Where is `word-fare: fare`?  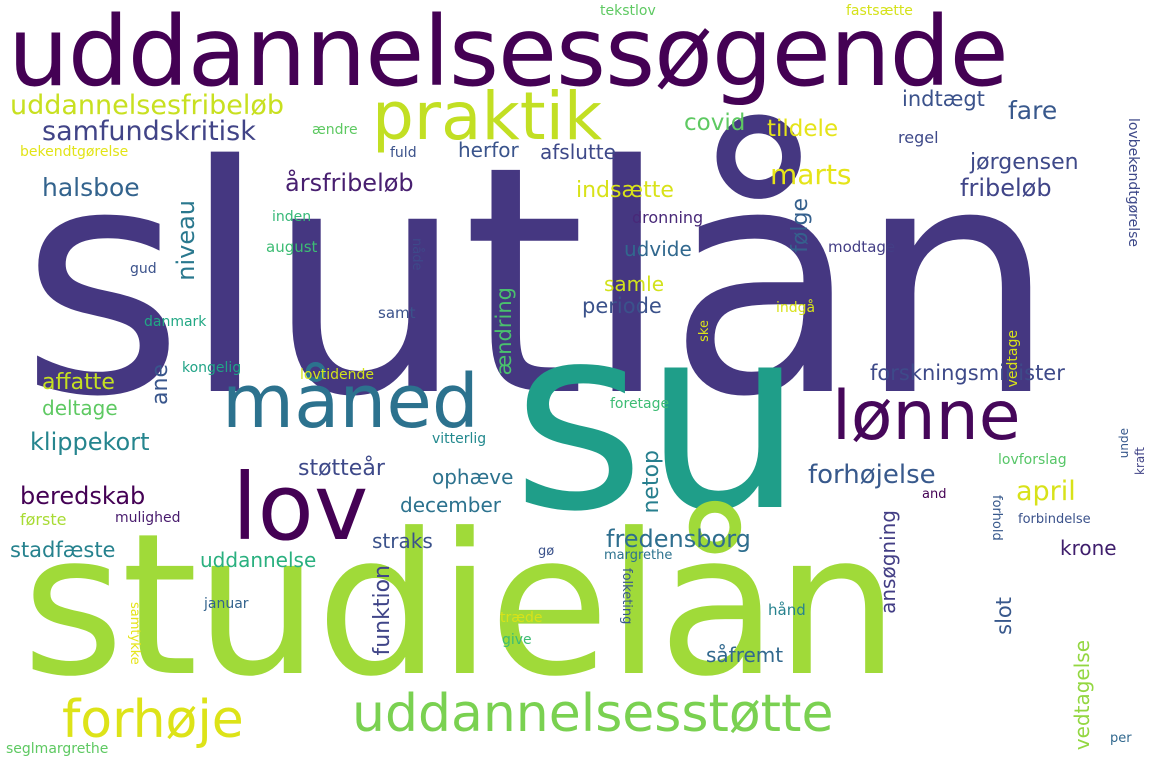
word-fare: fare is located at coordinates (1033, 110).